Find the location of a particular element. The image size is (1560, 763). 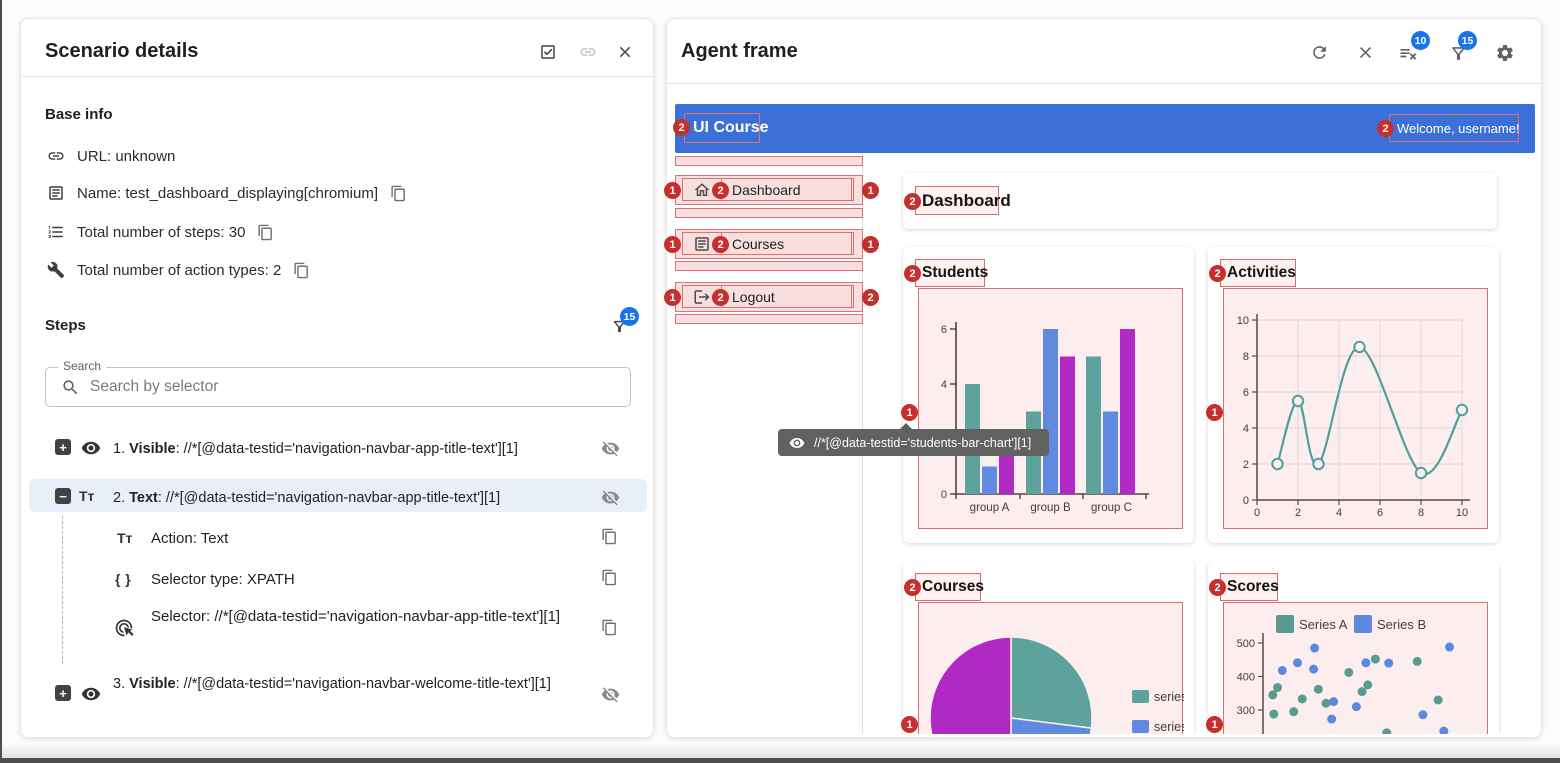

app-brand: UI Course is located at coordinates (731, 127).